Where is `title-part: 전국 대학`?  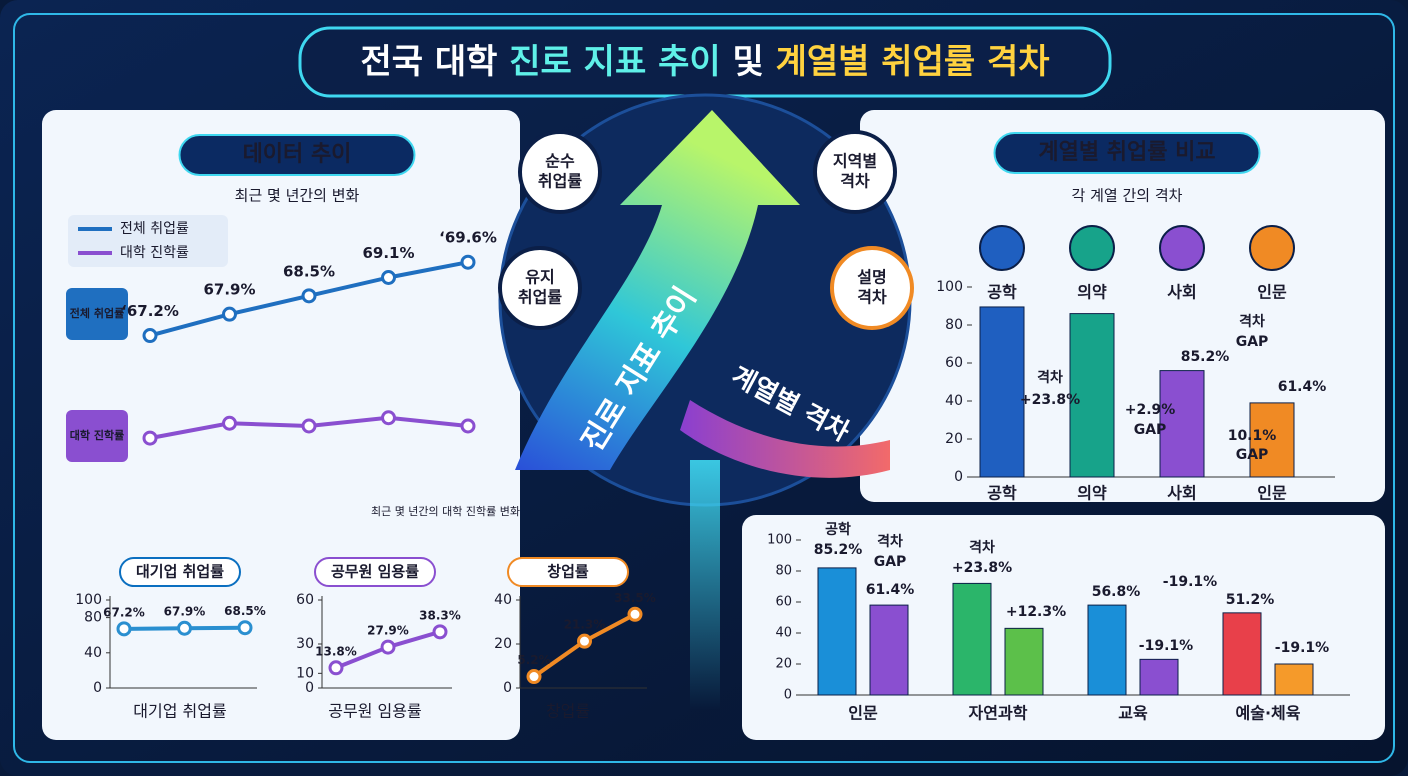
title-part: 전국 대학 is located at coordinates (428, 62).